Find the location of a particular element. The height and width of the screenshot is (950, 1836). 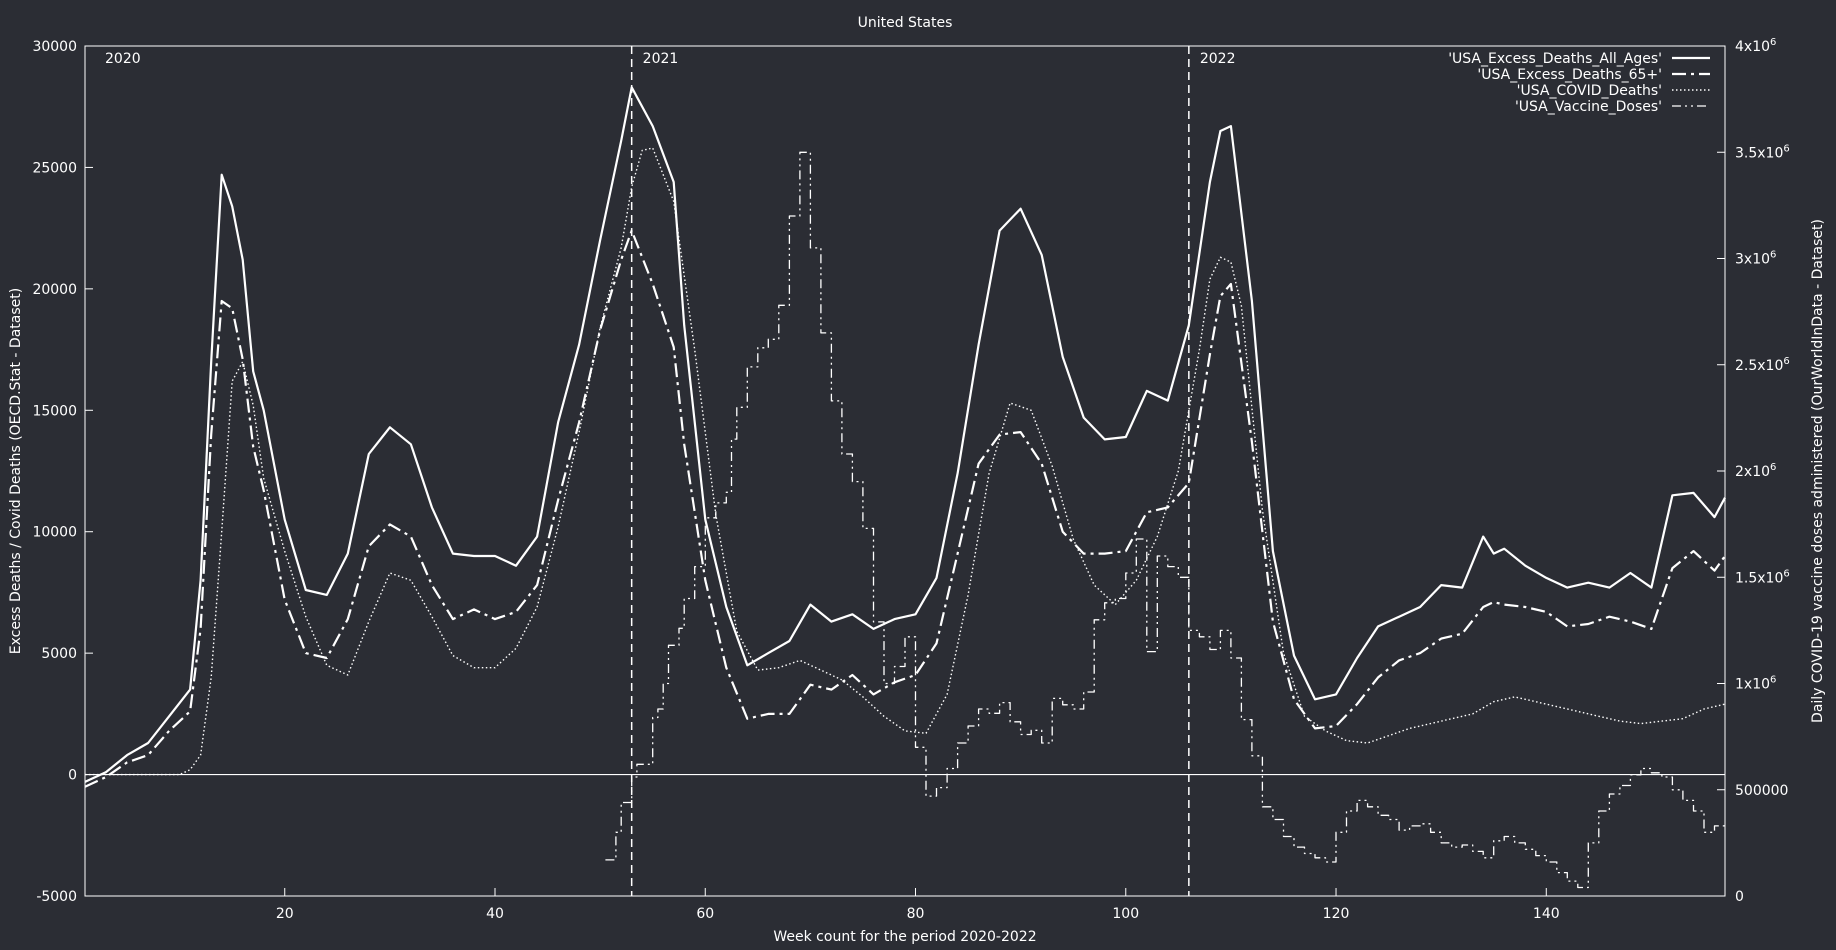

y2-tick-label: 0 is located at coordinates (1739, 897).